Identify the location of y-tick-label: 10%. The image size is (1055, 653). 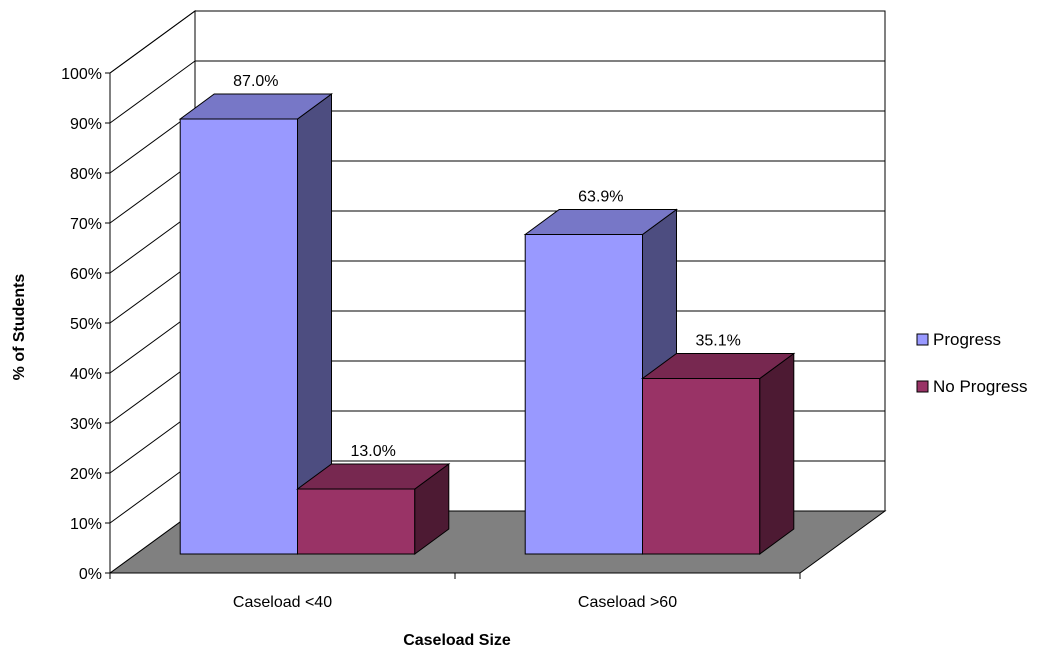
(86, 524).